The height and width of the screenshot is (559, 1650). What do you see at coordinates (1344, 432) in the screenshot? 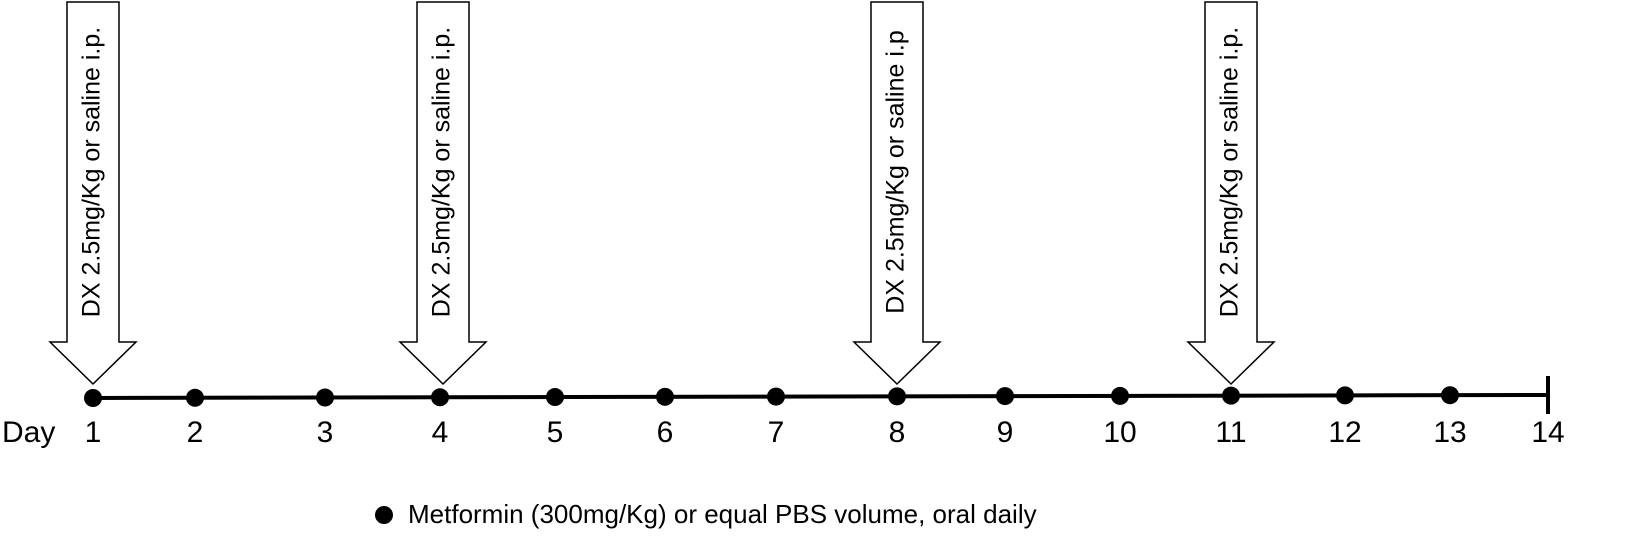
I see `day-number: 12` at bounding box center [1344, 432].